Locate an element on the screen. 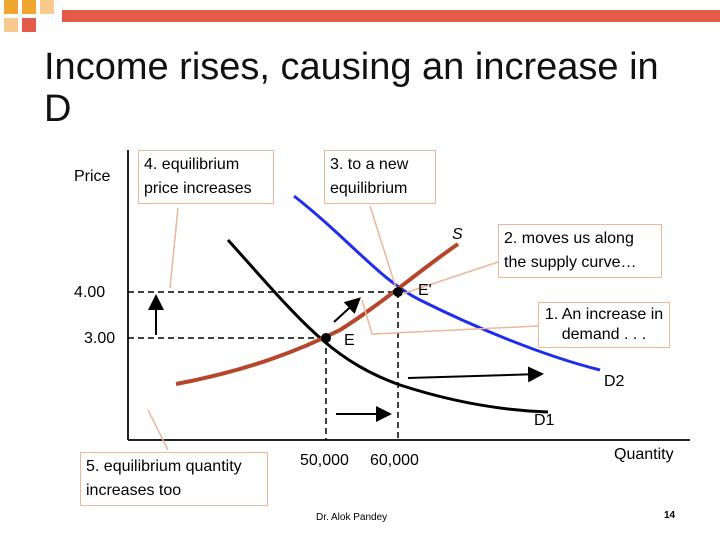 Image resolution: width=720 pixels, height=540 pixels. annotation-step1: 1. An increase in demand . . . is located at coordinates (604, 325).